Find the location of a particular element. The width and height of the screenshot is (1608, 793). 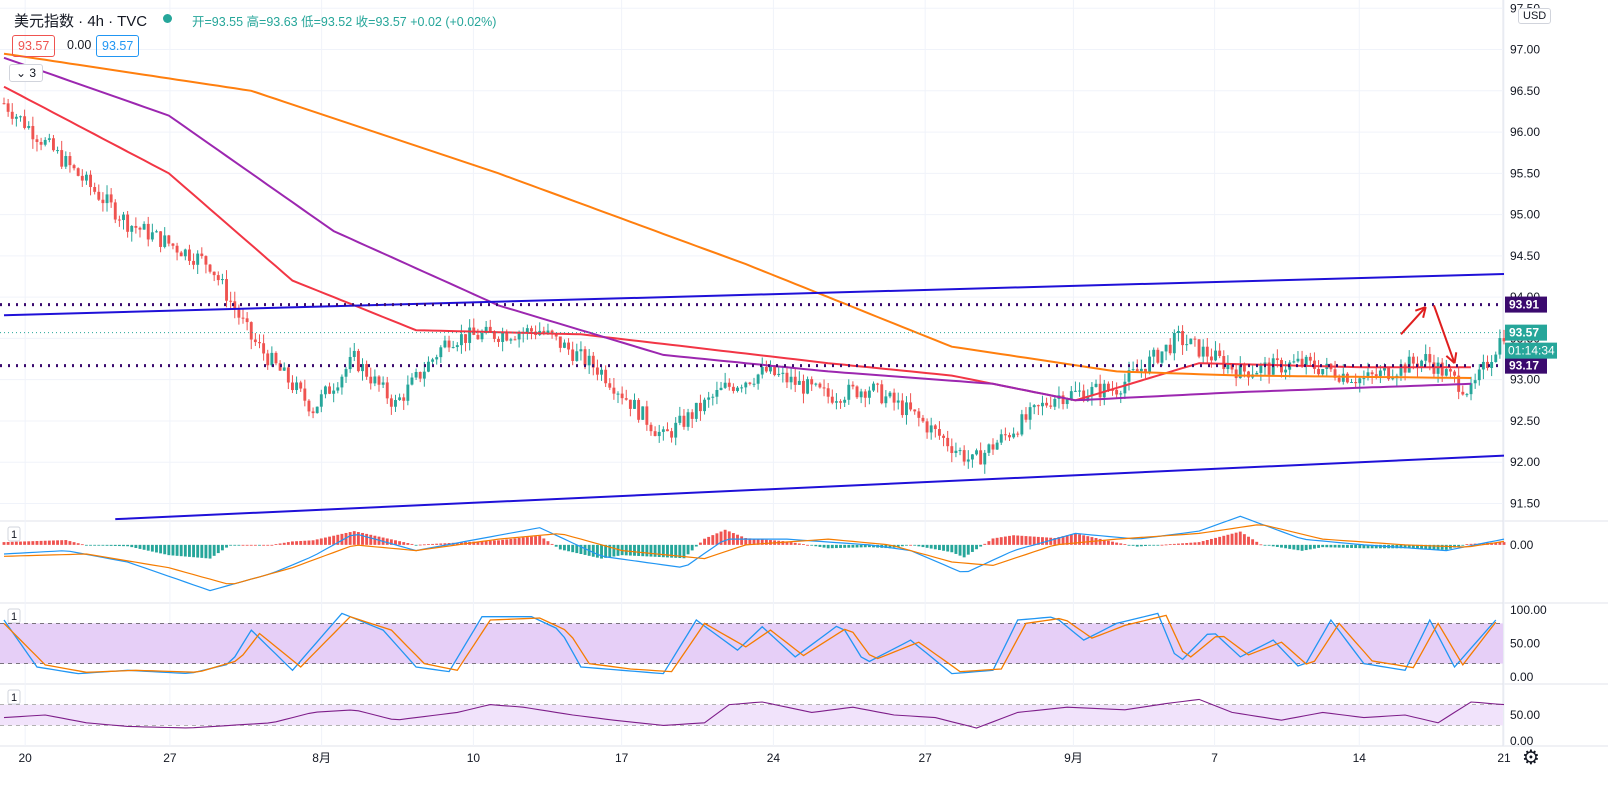

time-tick-label: 20 is located at coordinates (25, 758).